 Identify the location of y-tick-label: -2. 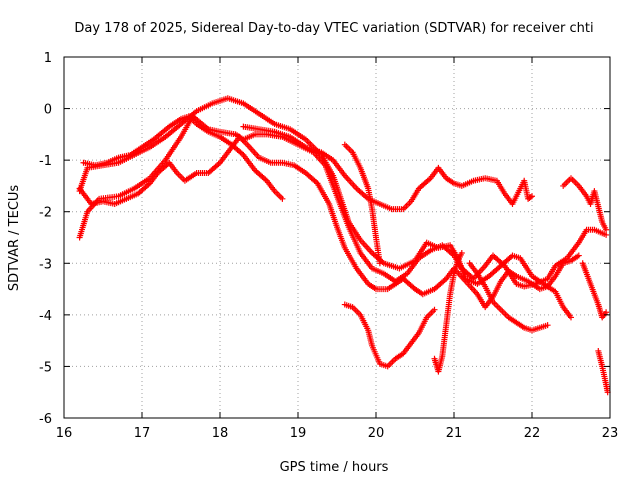
(45, 213).